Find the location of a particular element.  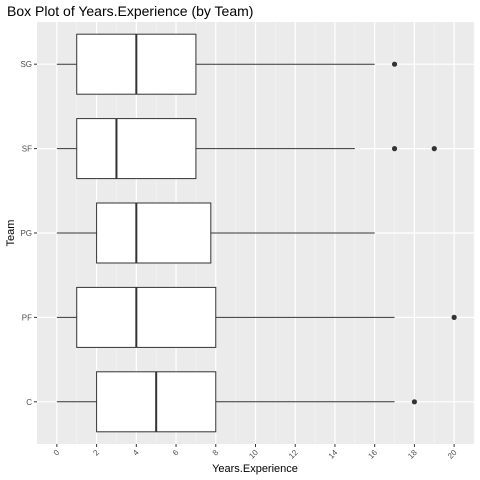

x-tick-label: 4 is located at coordinates (136, 453).